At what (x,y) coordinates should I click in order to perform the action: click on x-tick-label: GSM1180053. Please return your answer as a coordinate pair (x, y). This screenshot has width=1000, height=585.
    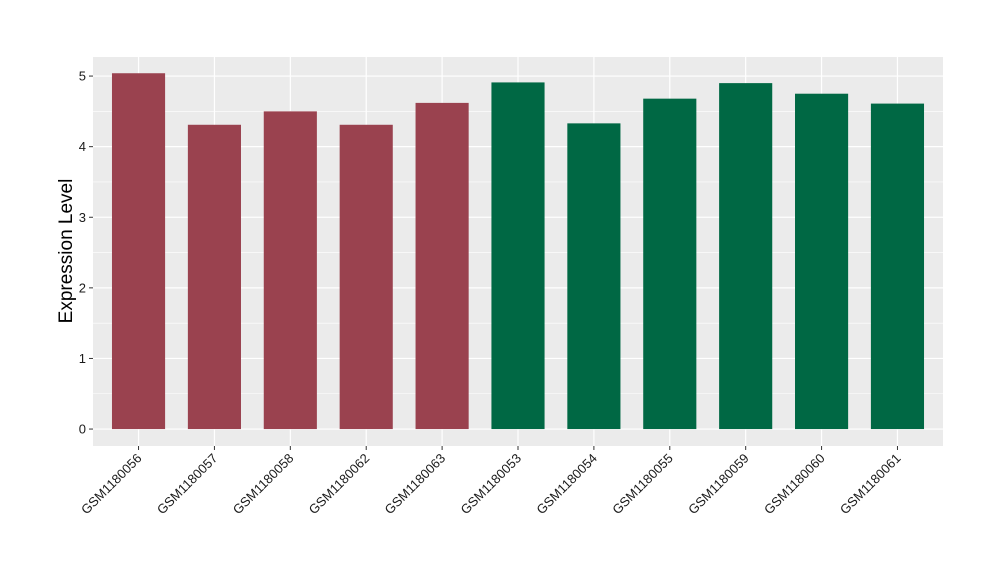
    Looking at the image, I should click on (490, 484).